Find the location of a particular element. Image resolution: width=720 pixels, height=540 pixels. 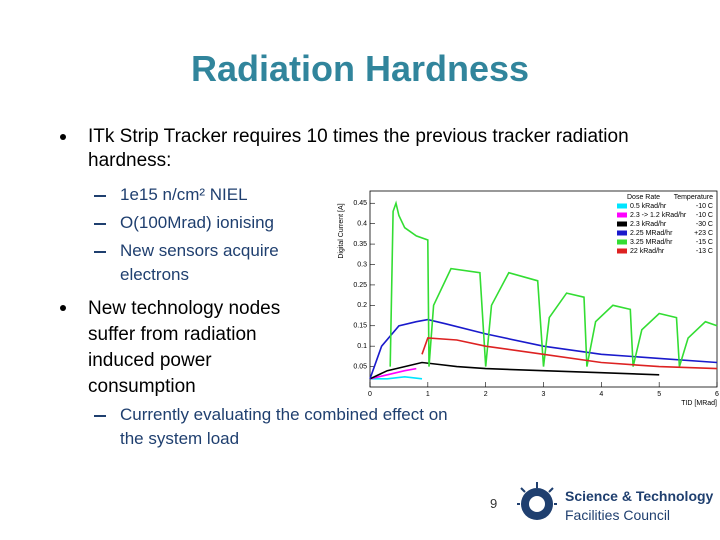

x-tick-label: 2 is located at coordinates (486, 394).